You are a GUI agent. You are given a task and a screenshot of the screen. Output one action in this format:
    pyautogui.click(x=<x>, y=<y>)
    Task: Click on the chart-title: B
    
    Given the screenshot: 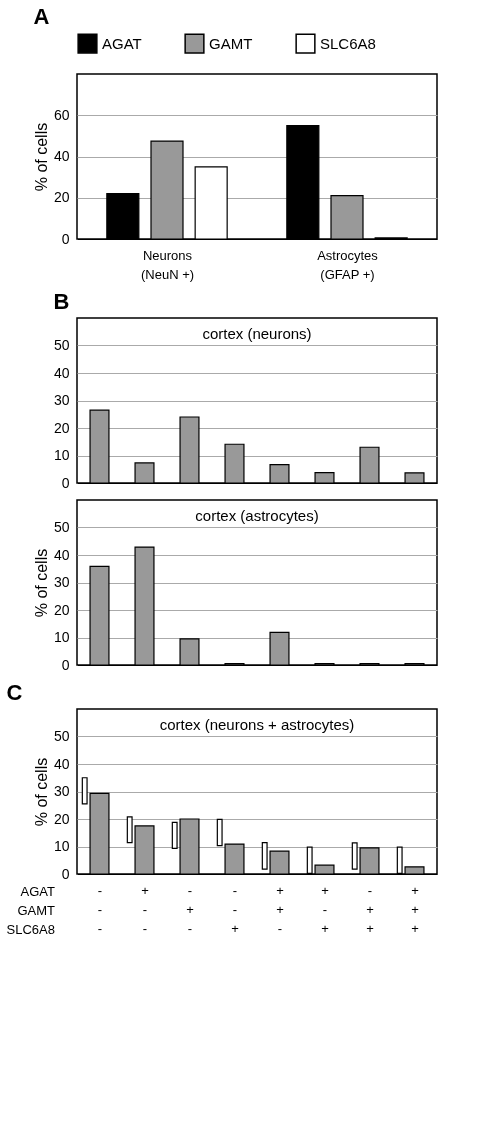 What is the action you would take?
    pyautogui.click(x=61, y=301)
    